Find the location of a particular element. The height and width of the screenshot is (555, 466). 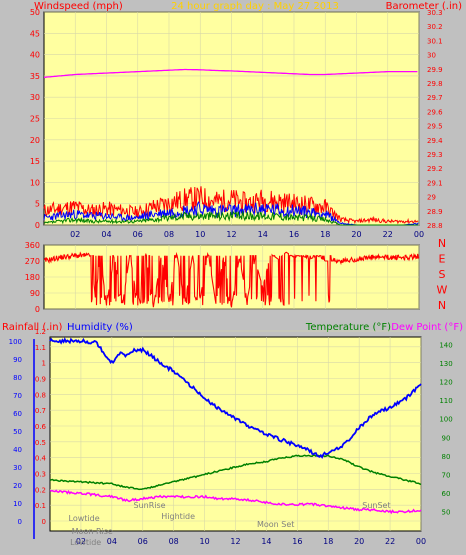

humidity-tick-label: 0.9 is located at coordinates (40, 380).